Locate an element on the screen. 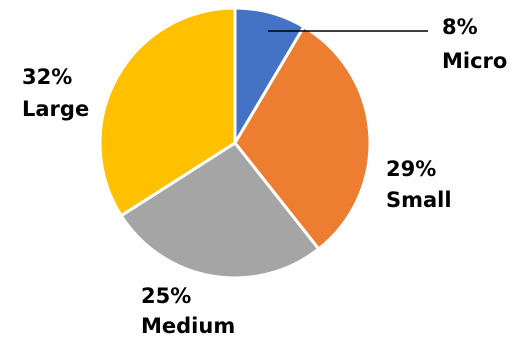  small-percent-label: 29% is located at coordinates (411, 169).